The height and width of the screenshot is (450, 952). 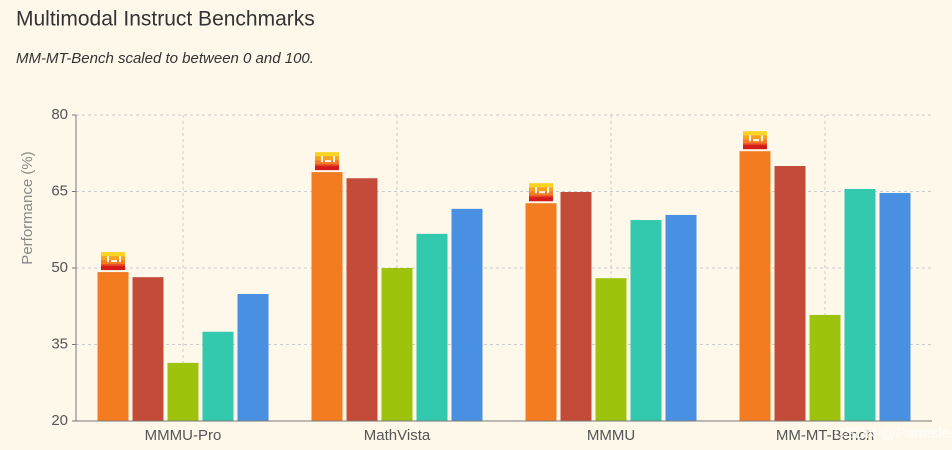 I want to click on y-tick-label: 35, so click(x=59, y=343).